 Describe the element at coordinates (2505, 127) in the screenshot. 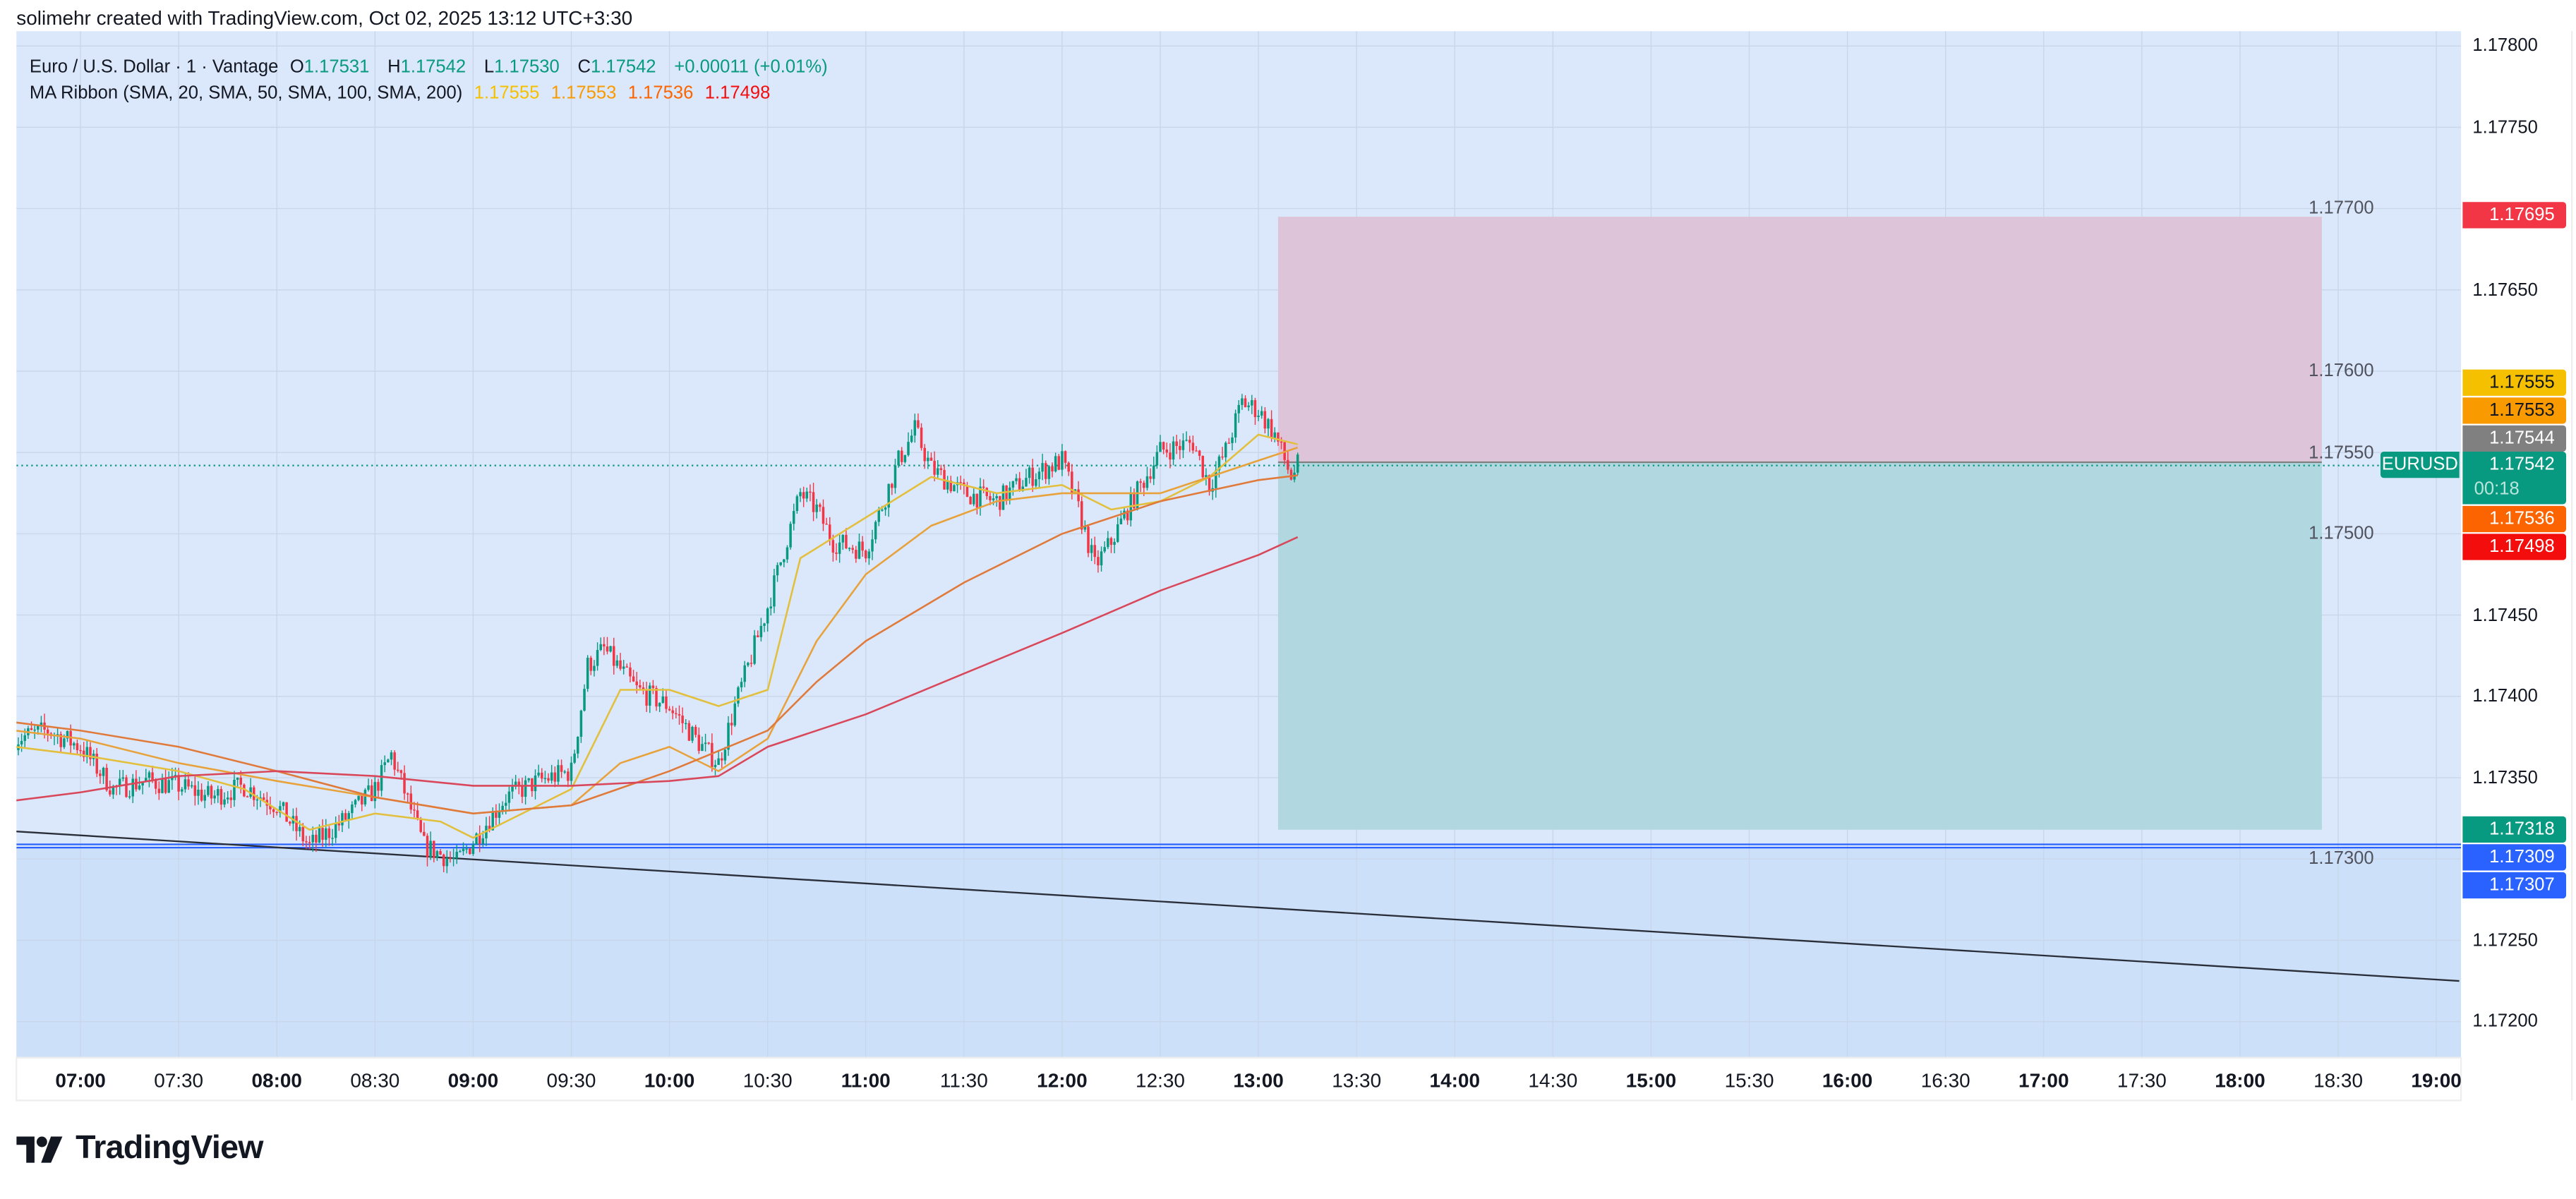

I see `price-tick: 1.17750` at that location.